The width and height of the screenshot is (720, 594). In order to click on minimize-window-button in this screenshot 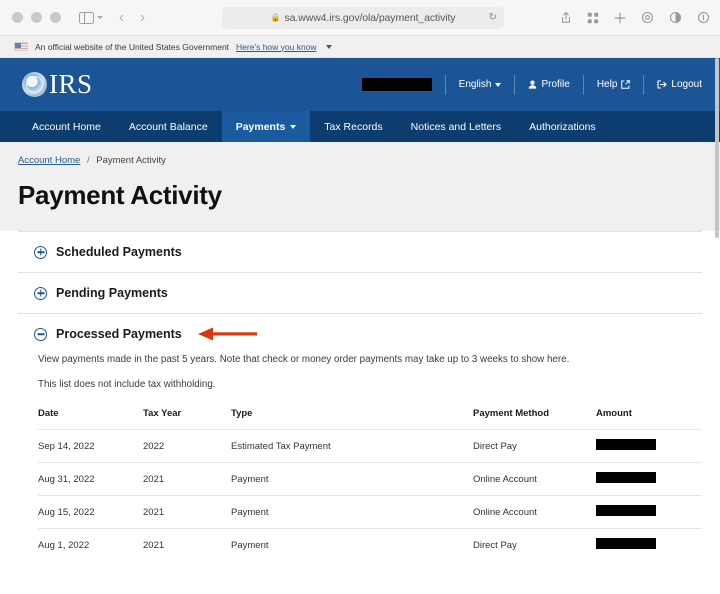, I will do `click(36, 17)`.